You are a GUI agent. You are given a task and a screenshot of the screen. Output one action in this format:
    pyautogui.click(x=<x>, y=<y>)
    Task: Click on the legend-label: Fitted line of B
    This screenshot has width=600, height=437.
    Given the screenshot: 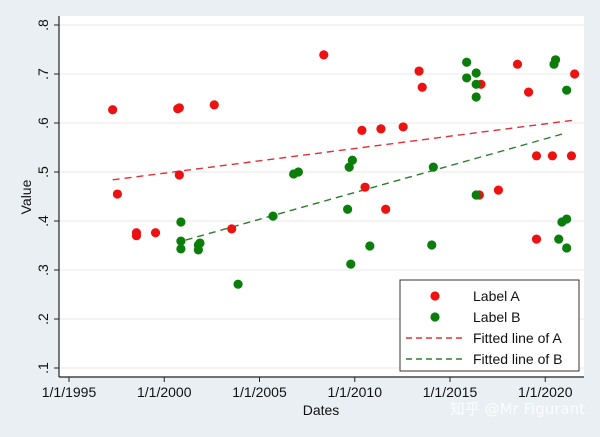 What is the action you would take?
    pyautogui.click(x=518, y=359)
    